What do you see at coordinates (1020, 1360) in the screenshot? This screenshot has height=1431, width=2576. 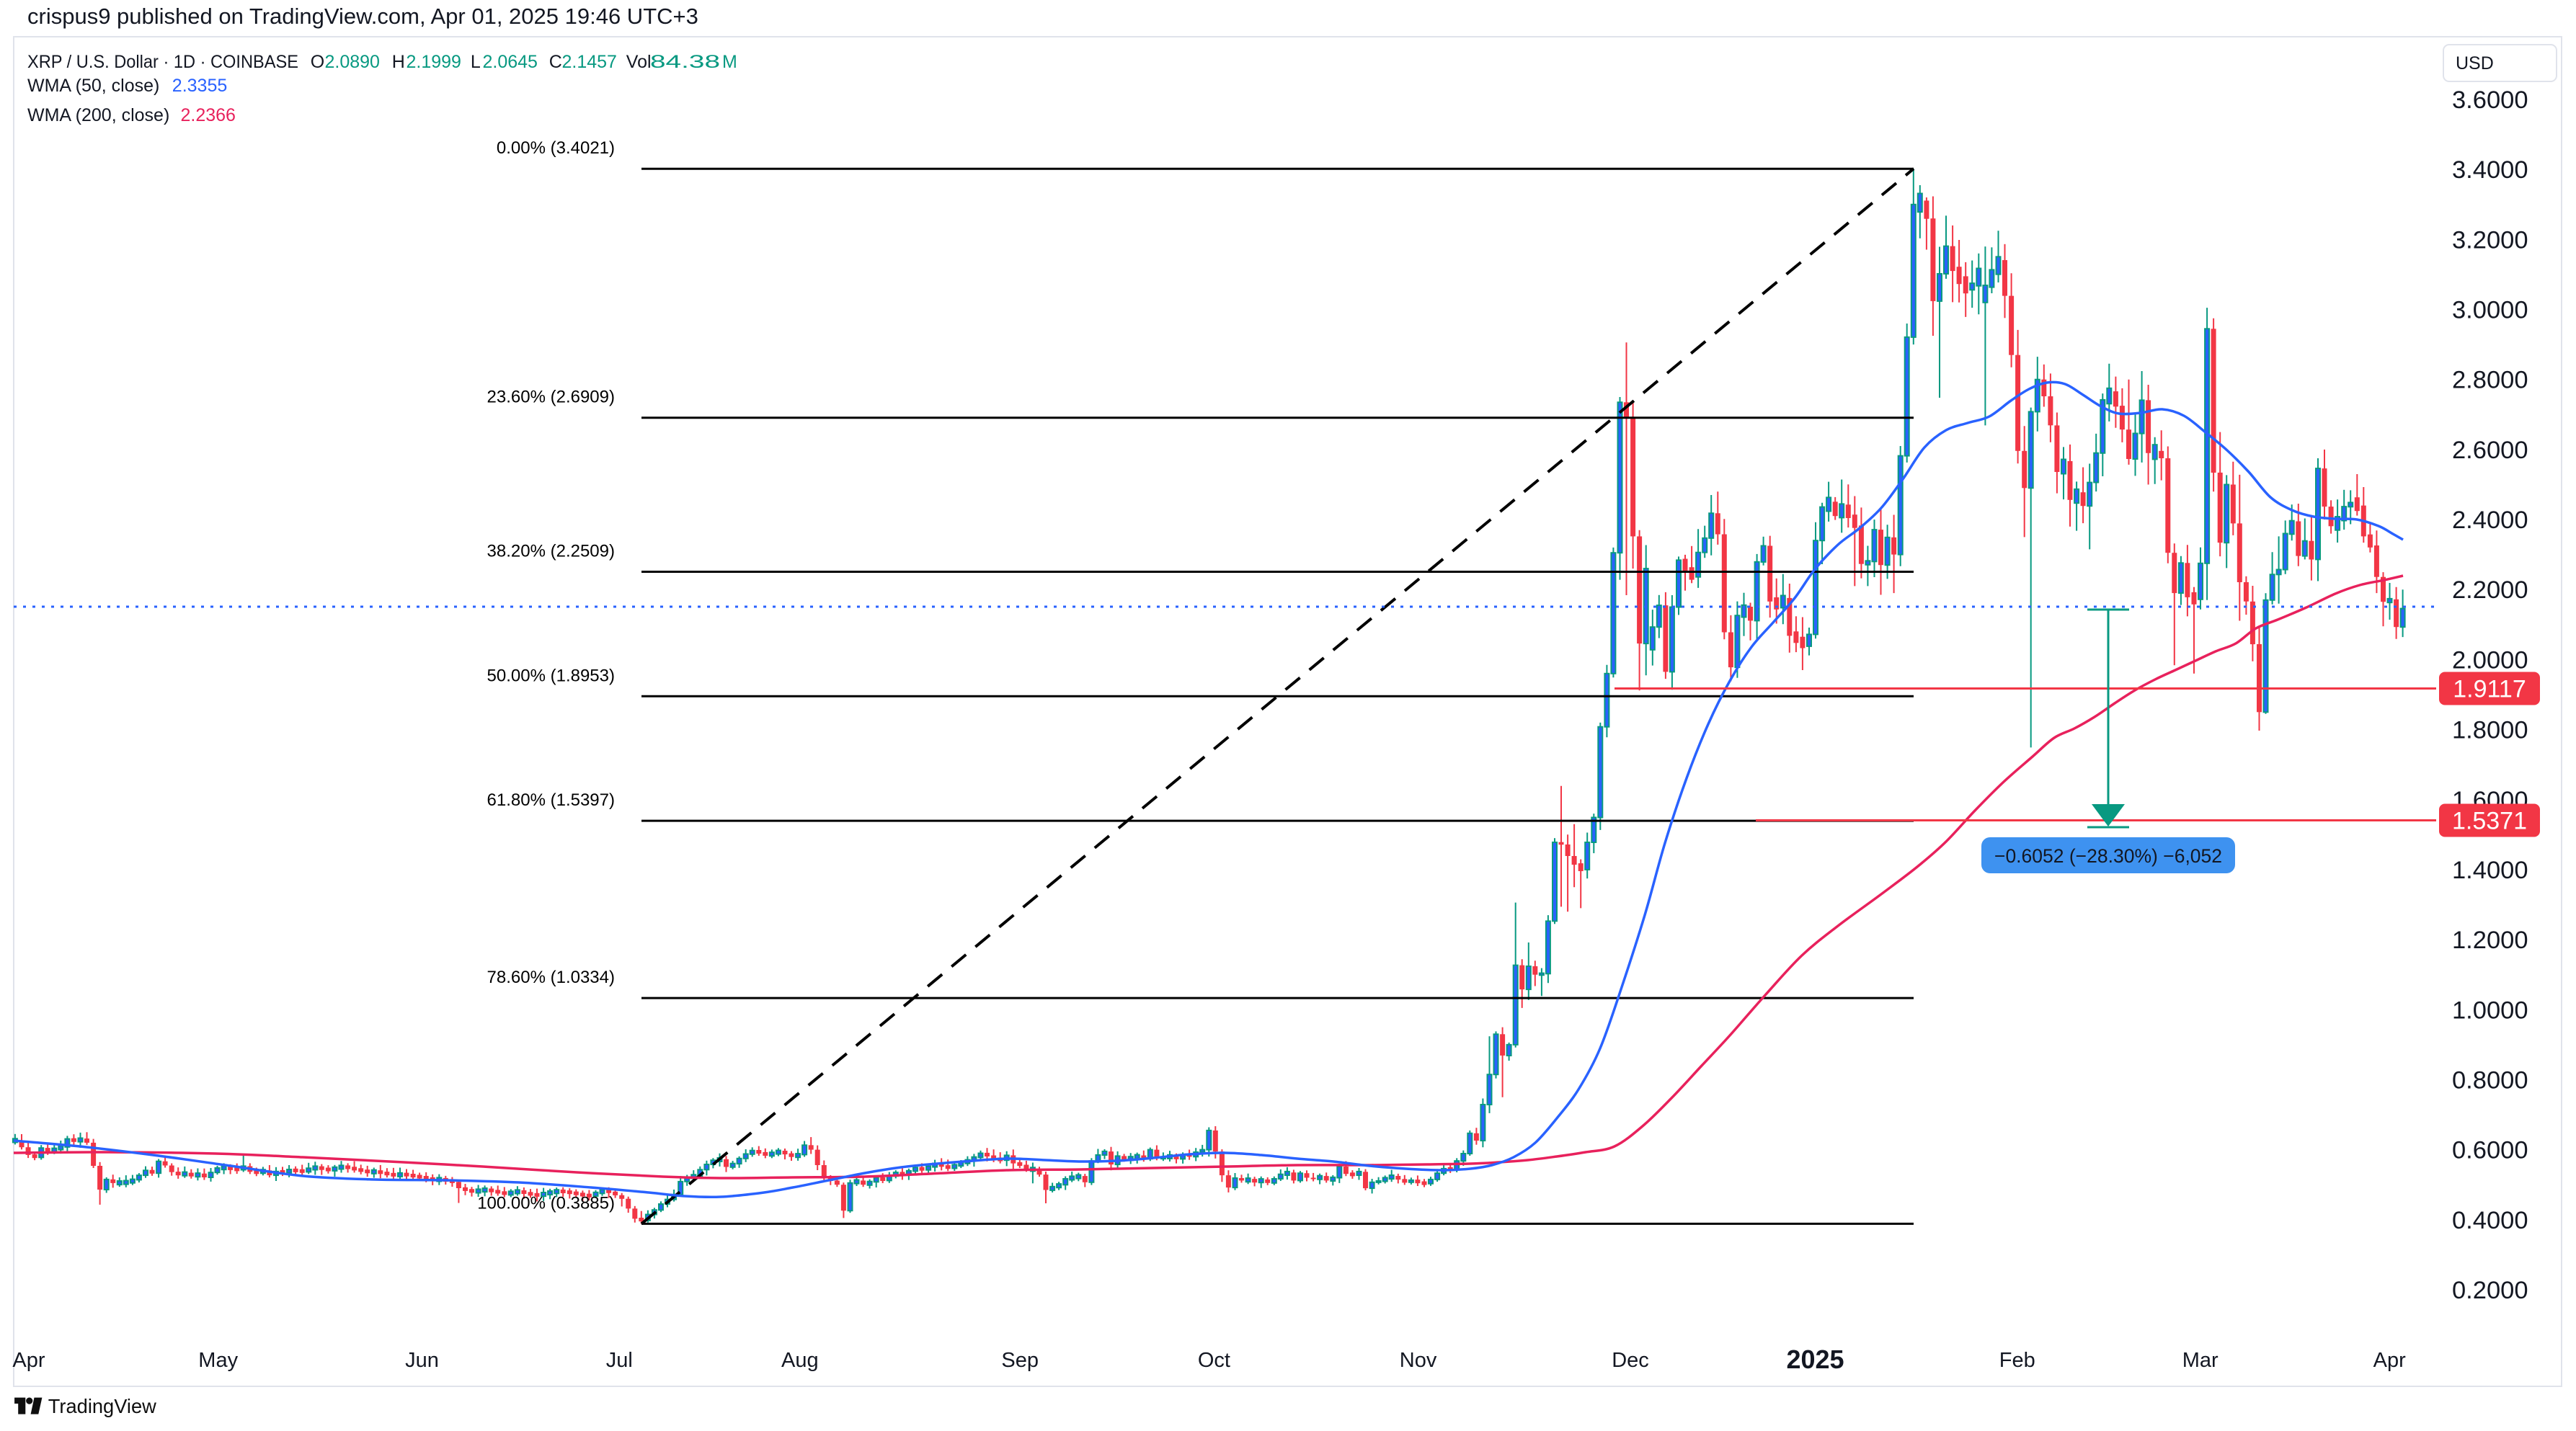 I see `svg-text: Sep` at bounding box center [1020, 1360].